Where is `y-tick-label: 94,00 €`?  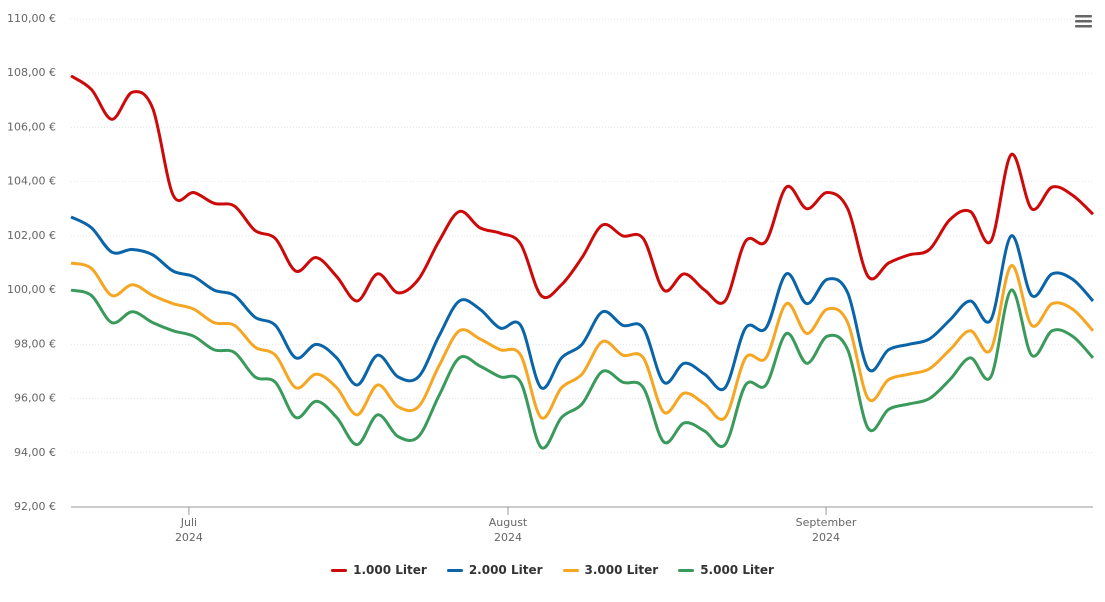
y-tick-label: 94,00 € is located at coordinates (35, 452).